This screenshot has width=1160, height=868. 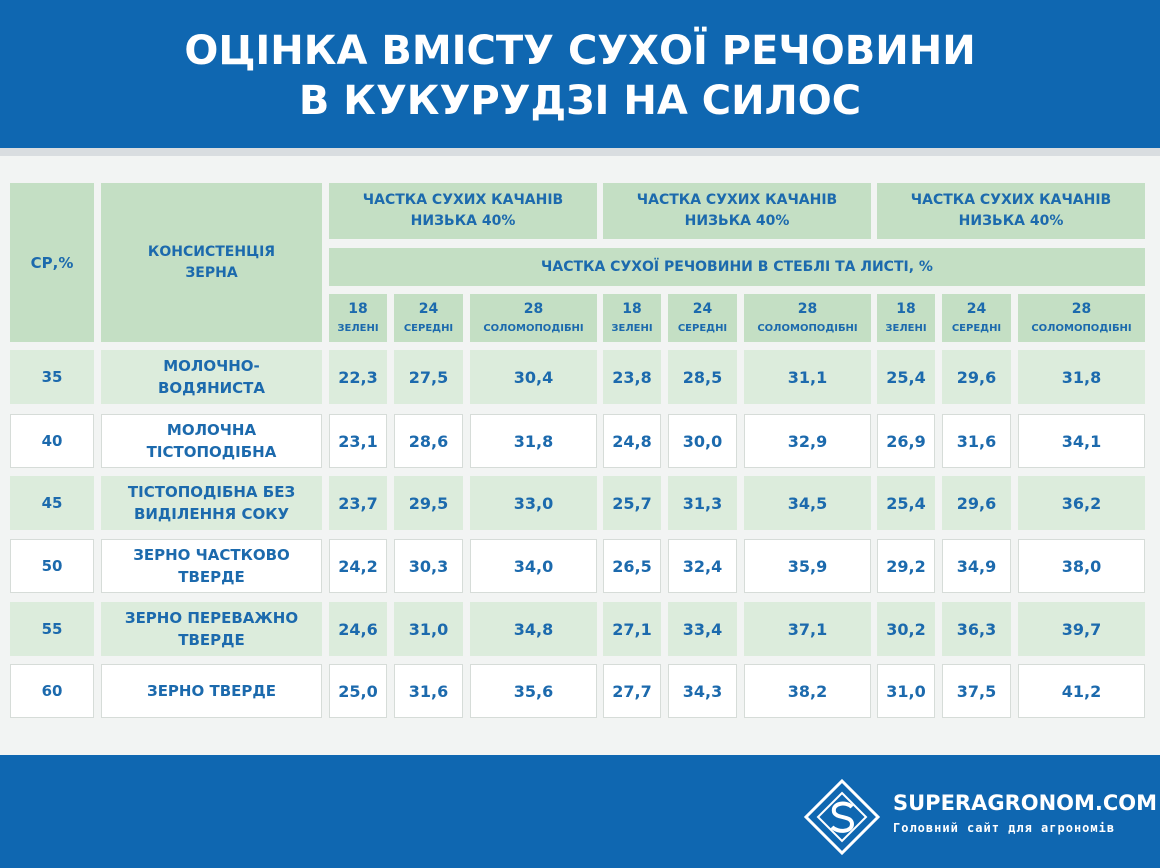 I want to click on cp-cell-text: 60, so click(x=52, y=691).